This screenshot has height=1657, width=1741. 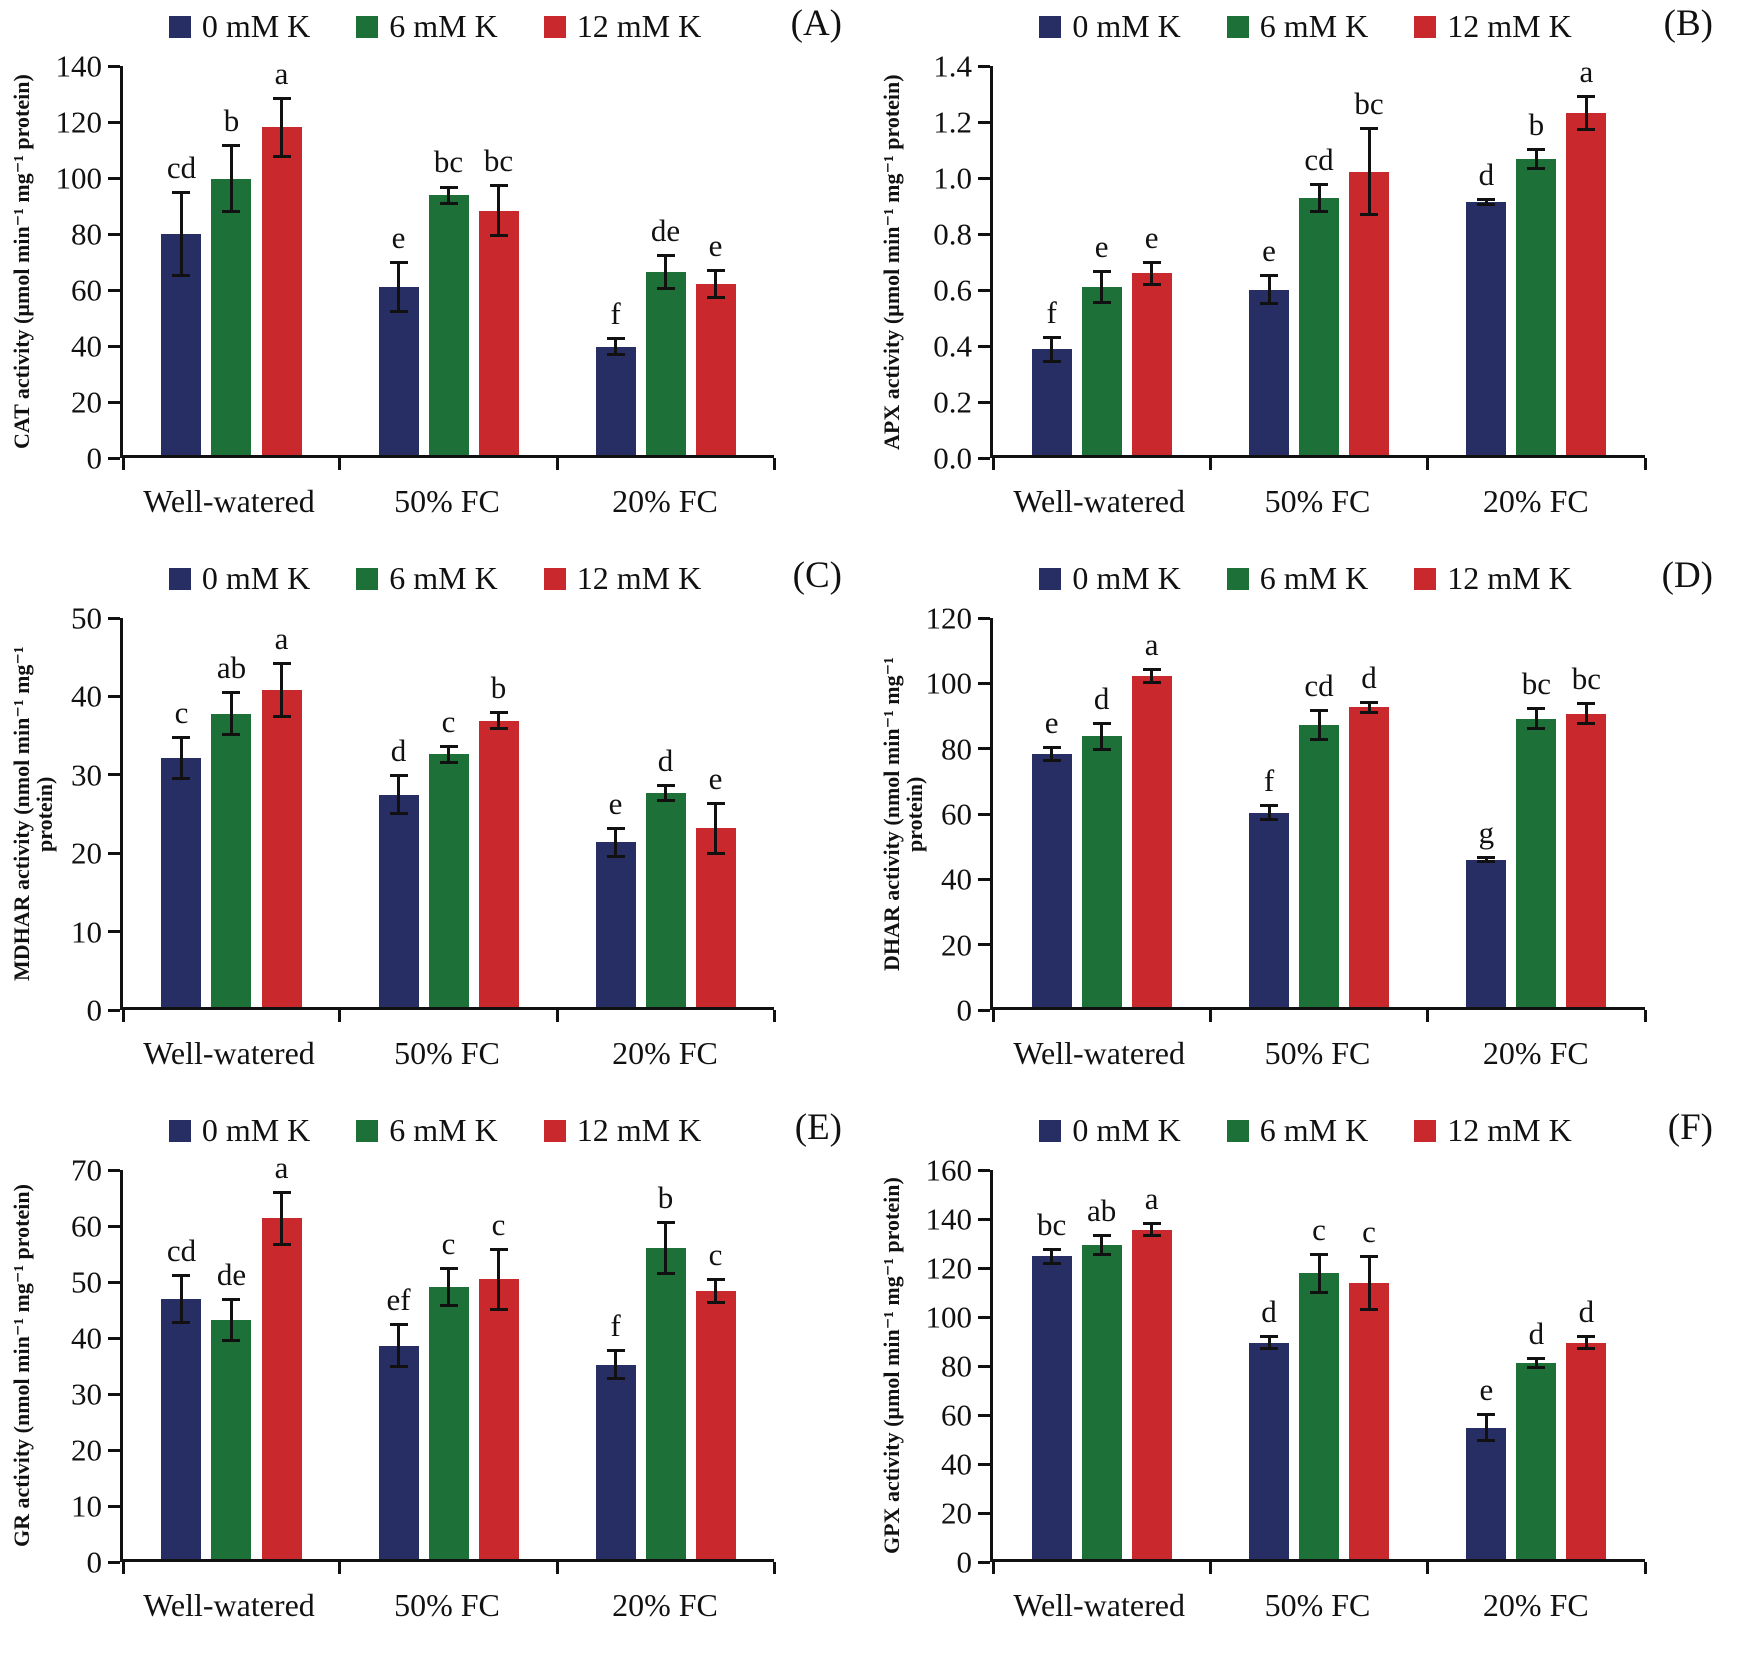 What do you see at coordinates (956, 814) in the screenshot?
I see `y-axis: 0 20 40 60 80 100 120` at bounding box center [956, 814].